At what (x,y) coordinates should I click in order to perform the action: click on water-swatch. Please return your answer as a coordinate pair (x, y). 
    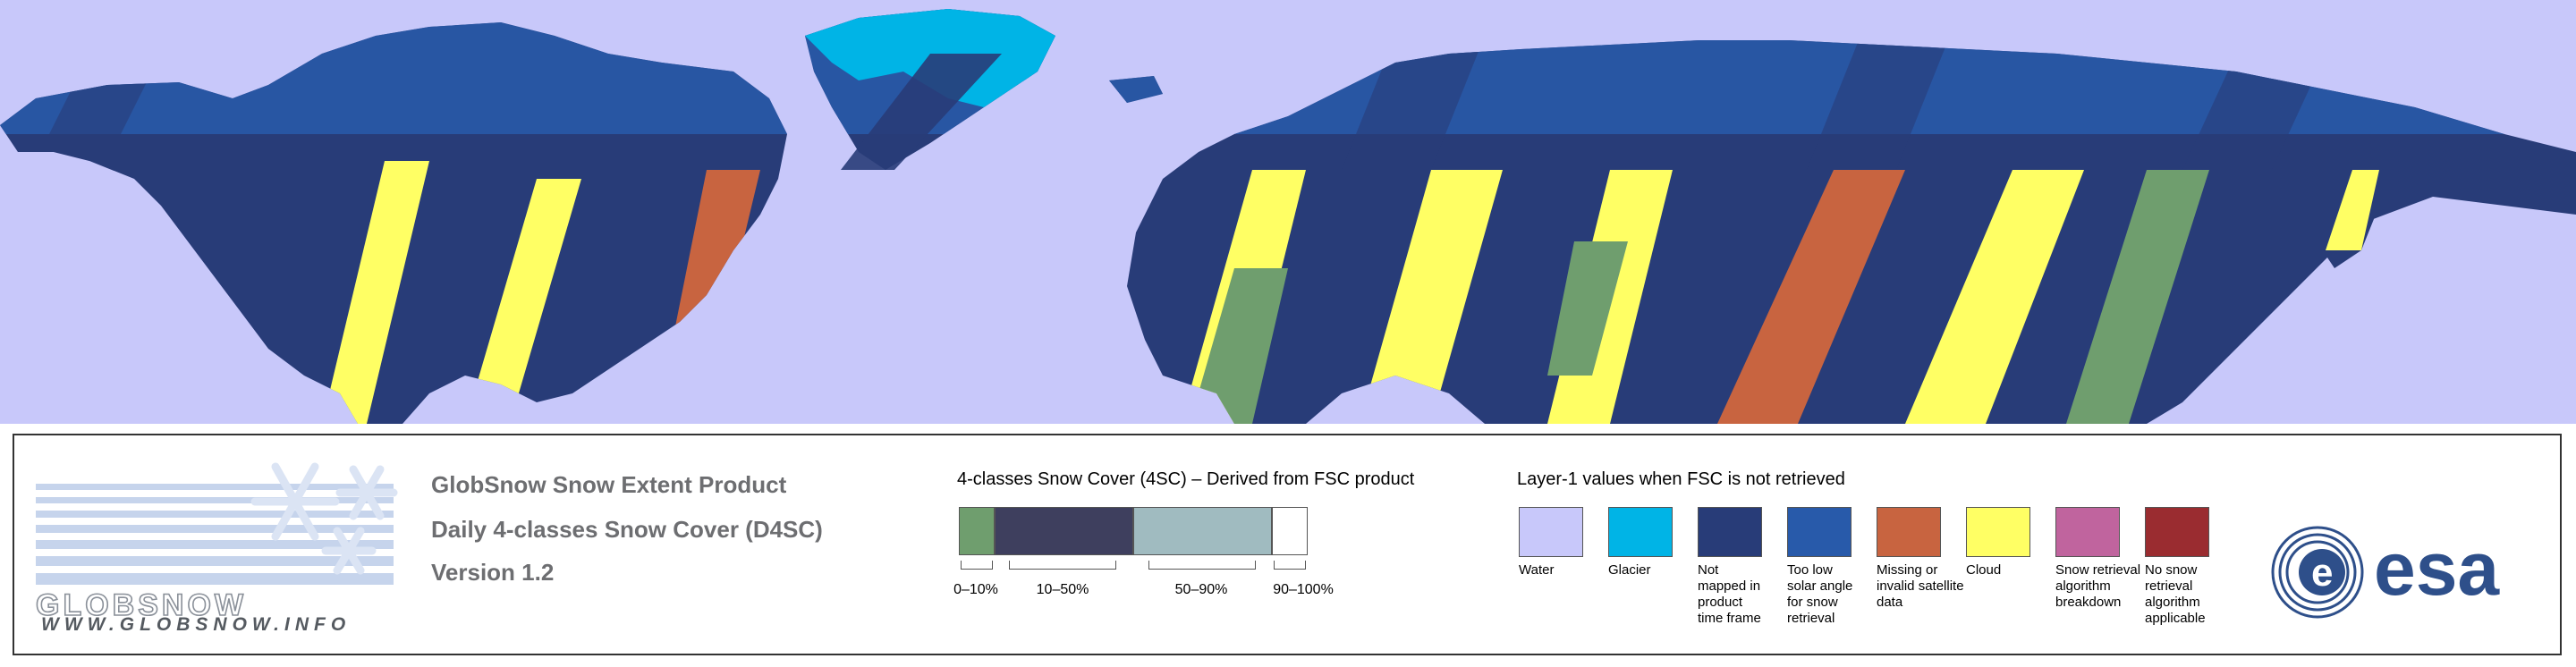
    Looking at the image, I should click on (1551, 532).